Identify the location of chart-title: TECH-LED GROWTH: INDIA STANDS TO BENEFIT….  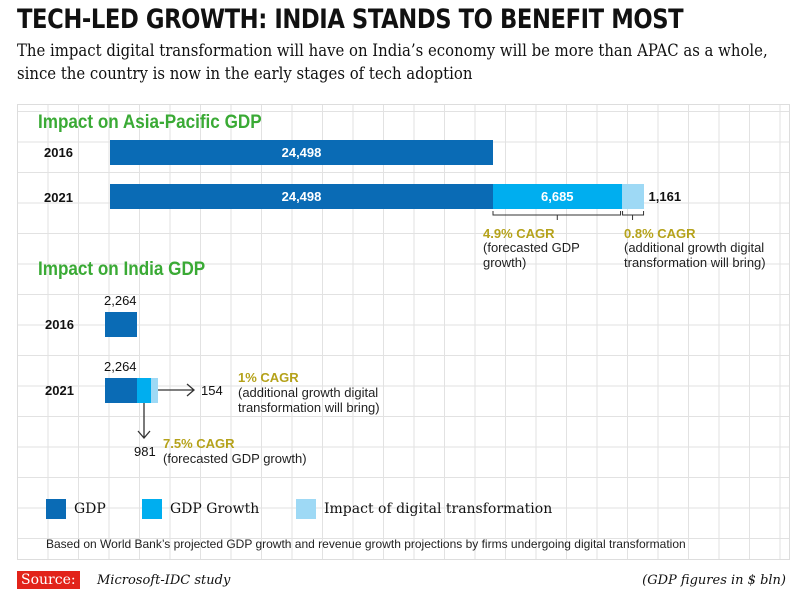
(350, 19).